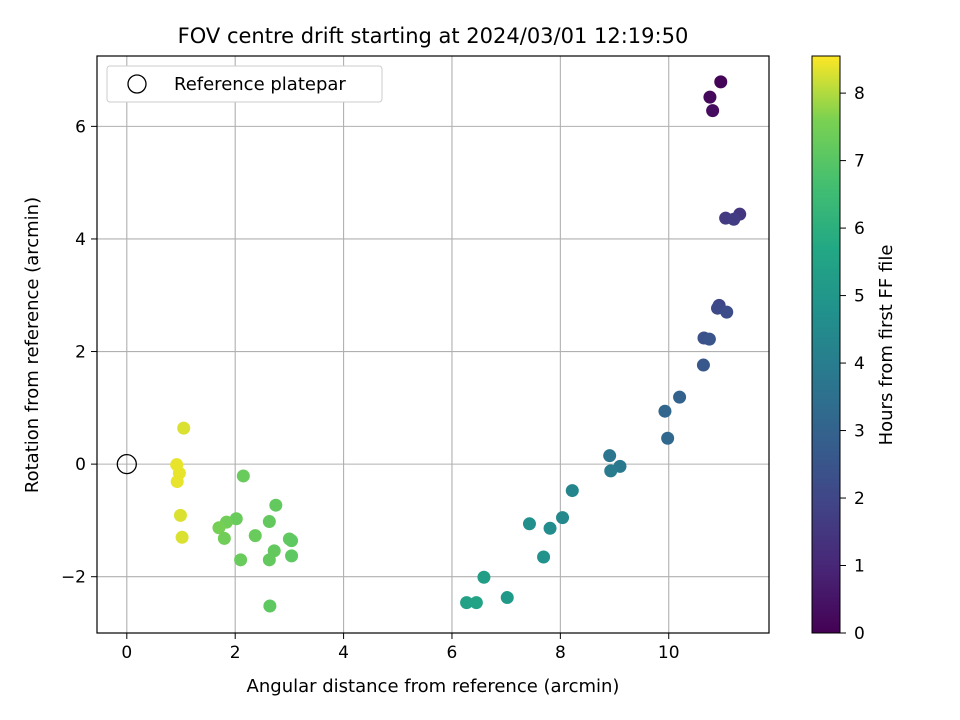 This screenshot has width=960, height=720. What do you see at coordinates (80, 240) in the screenshot?
I see `y-tick-label: 4` at bounding box center [80, 240].